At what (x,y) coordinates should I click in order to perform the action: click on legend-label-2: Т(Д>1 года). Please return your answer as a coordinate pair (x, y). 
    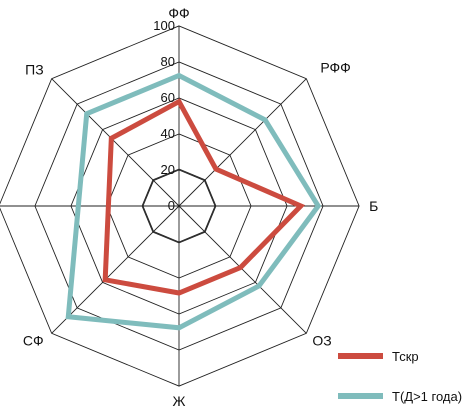
    Looking at the image, I should click on (427, 396).